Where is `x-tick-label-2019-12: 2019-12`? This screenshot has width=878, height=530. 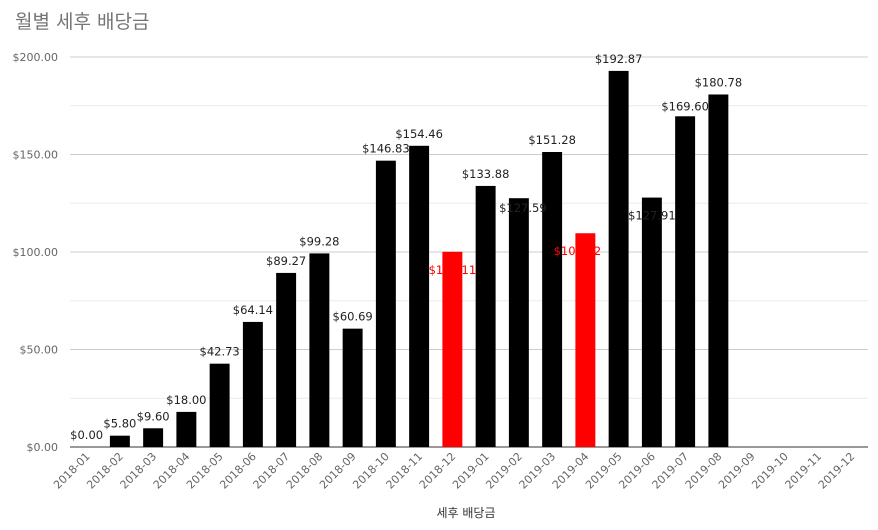 x-tick-label-2019-12: 2019-12 is located at coordinates (837, 471).